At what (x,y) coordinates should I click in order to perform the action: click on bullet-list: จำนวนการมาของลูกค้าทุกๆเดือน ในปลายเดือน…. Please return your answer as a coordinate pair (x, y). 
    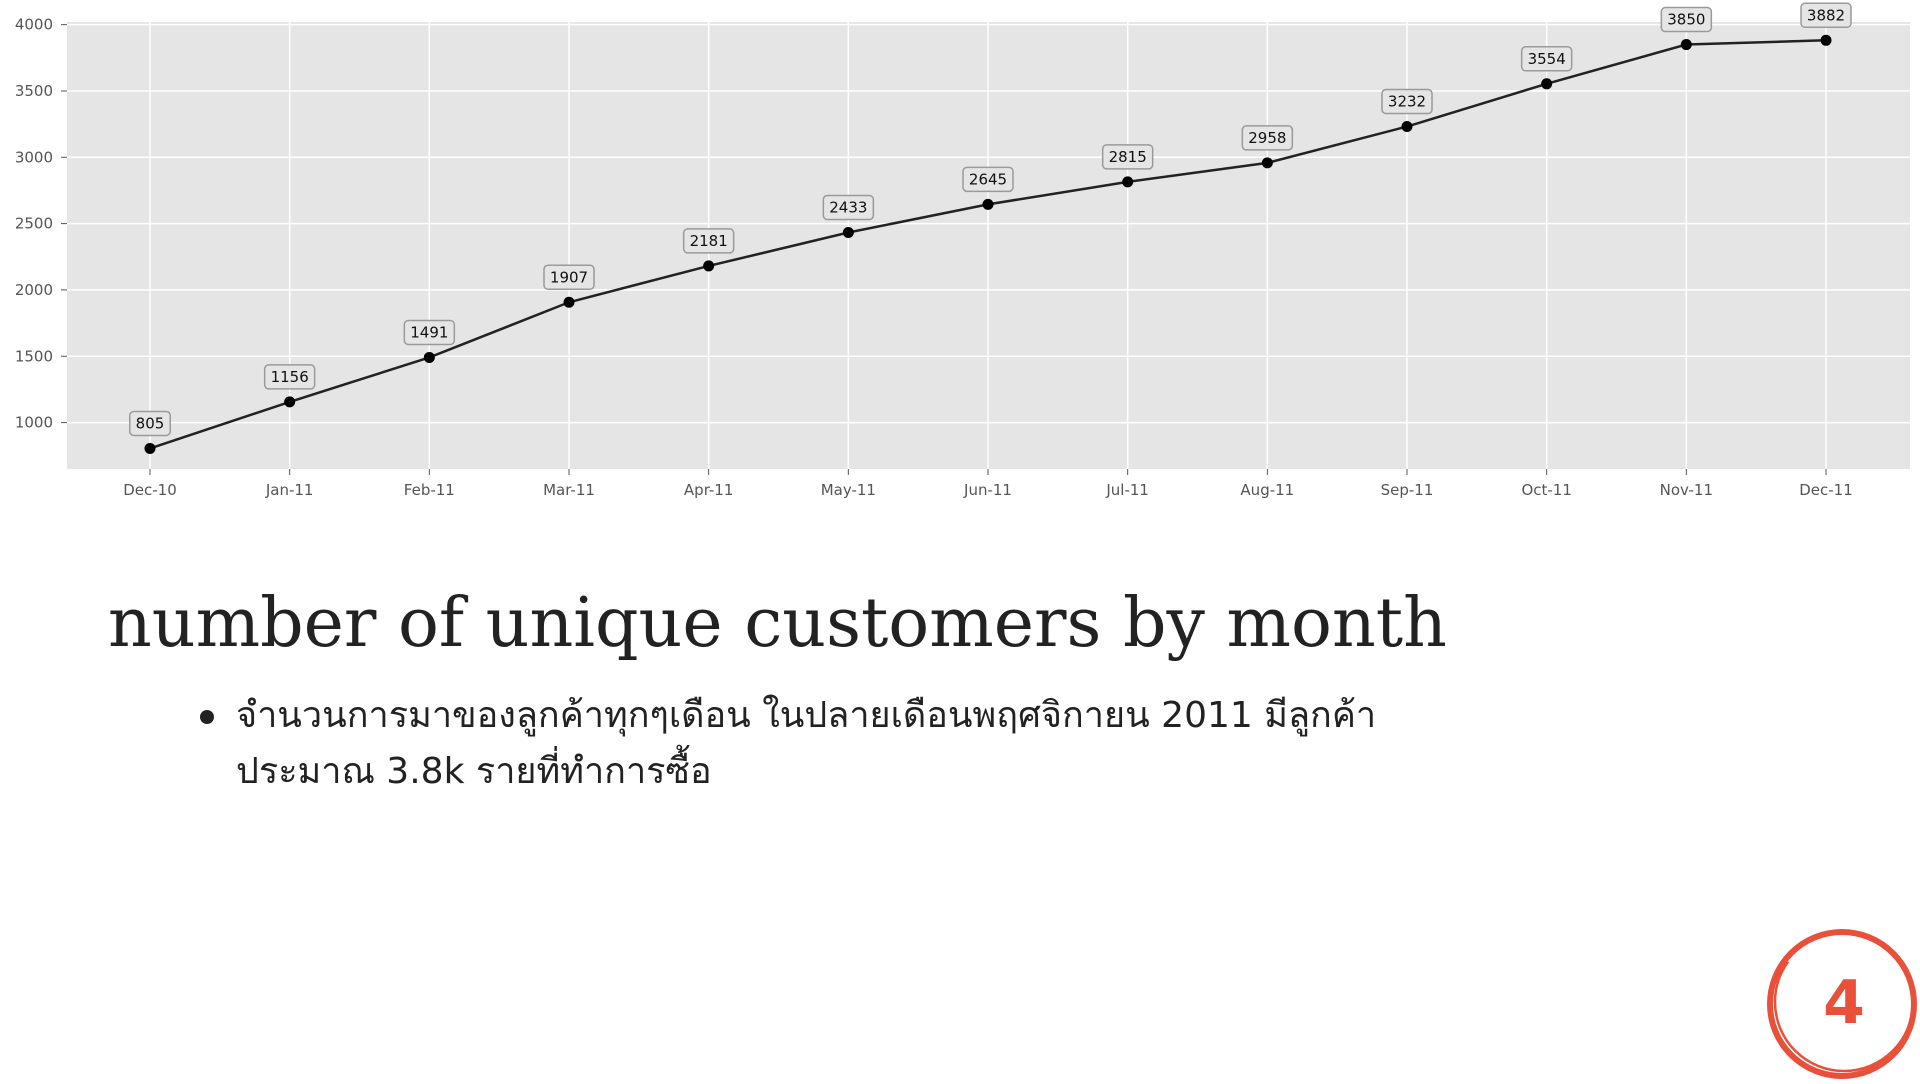
    Looking at the image, I should click on (850, 744).